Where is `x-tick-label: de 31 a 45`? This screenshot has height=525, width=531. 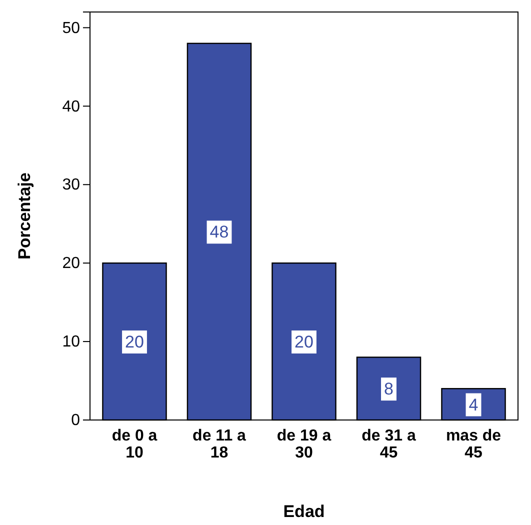
x-tick-label: de 31 a 45 is located at coordinates (389, 445).